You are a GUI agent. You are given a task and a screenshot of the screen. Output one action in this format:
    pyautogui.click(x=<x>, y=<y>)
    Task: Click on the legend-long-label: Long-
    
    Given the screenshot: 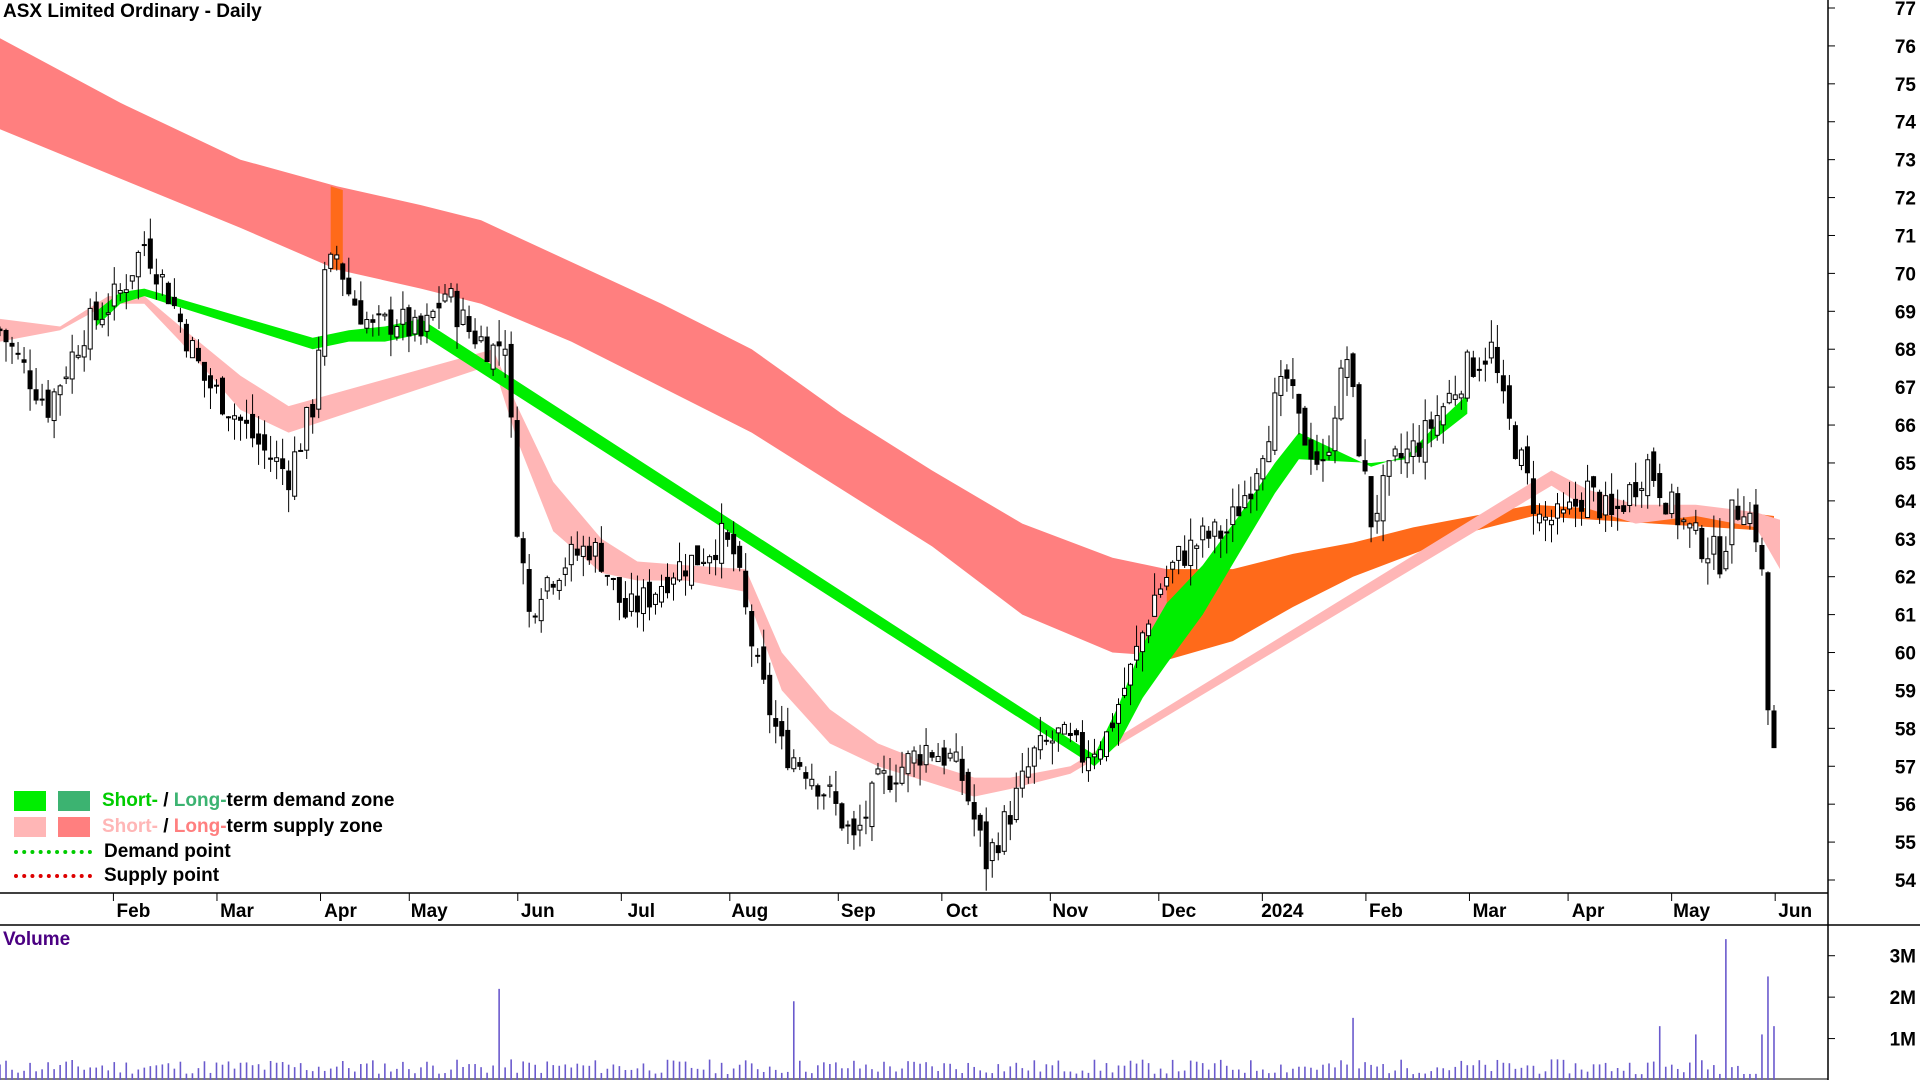 What is the action you would take?
    pyautogui.click(x=200, y=800)
    